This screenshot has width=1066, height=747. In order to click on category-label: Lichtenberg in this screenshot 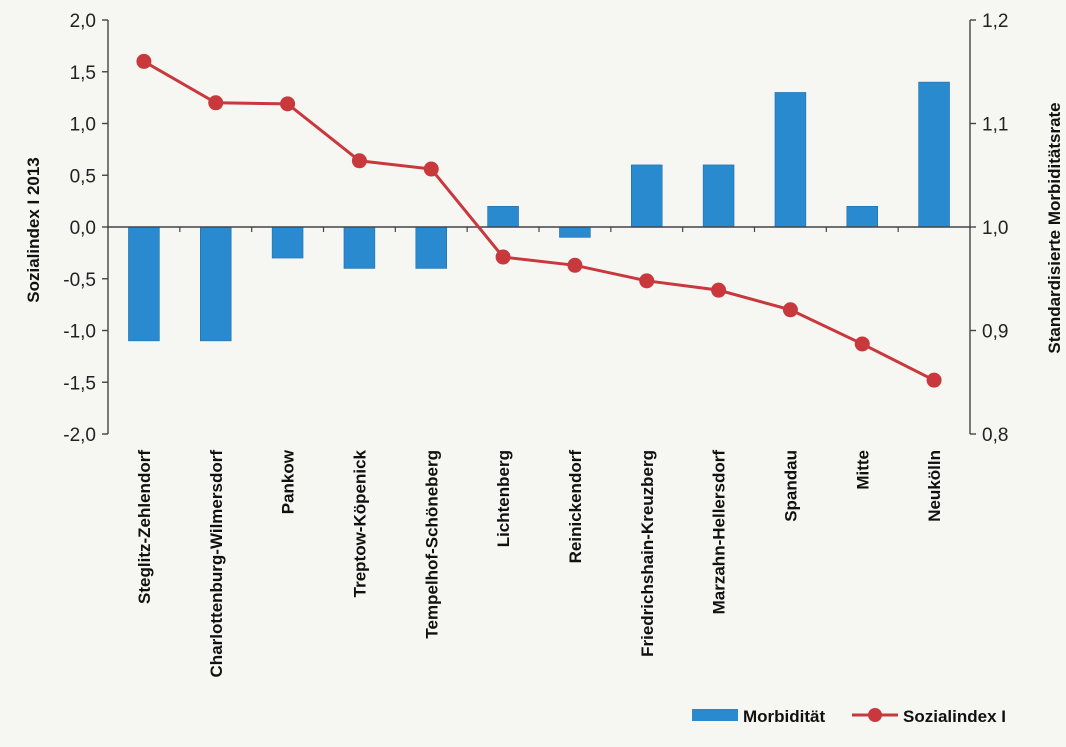, I will do `click(503, 498)`.